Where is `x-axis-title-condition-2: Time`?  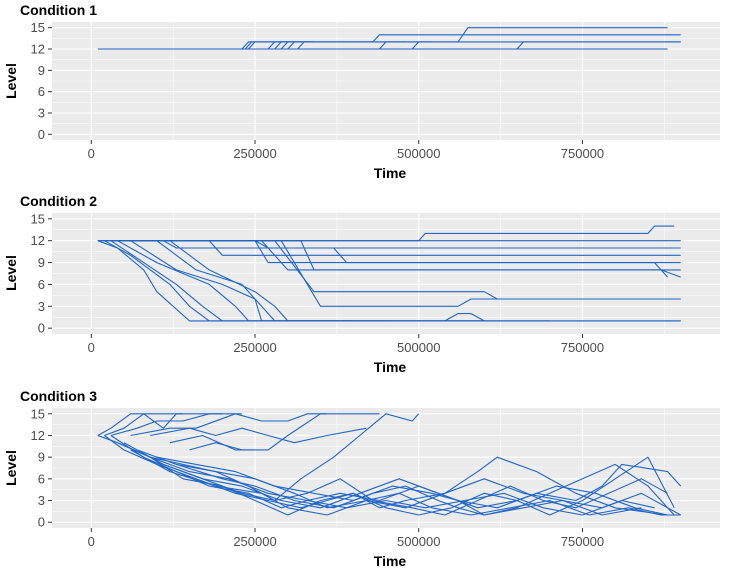
x-axis-title-condition-2: Time is located at coordinates (390, 367).